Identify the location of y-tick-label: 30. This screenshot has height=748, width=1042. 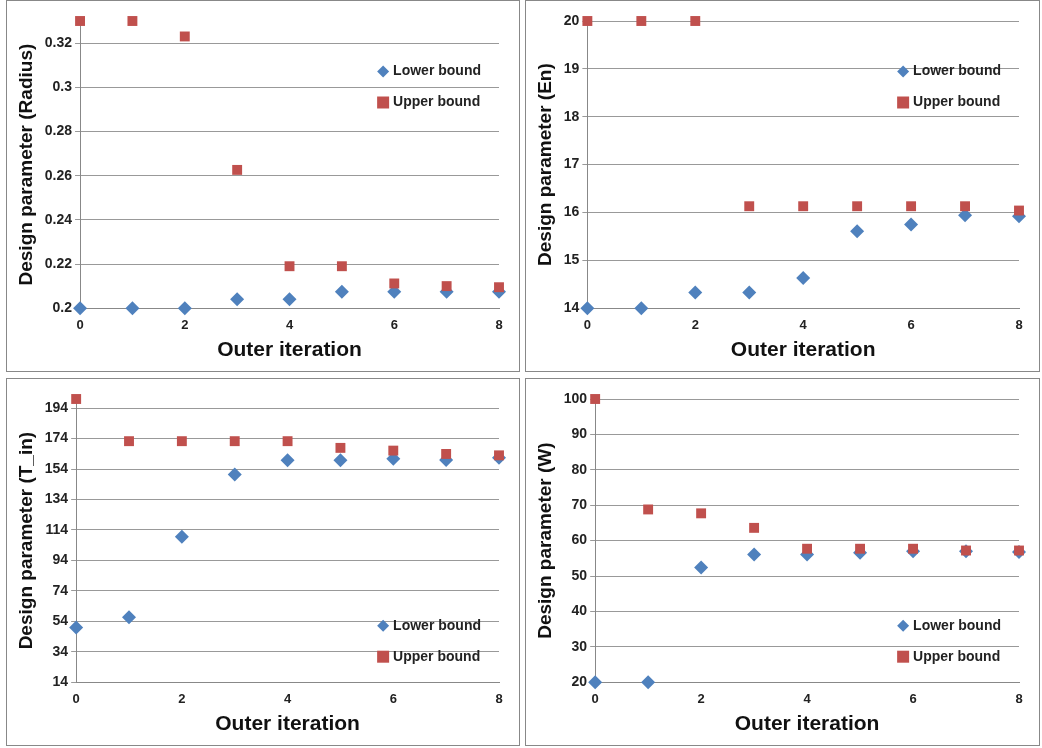
(579, 645).